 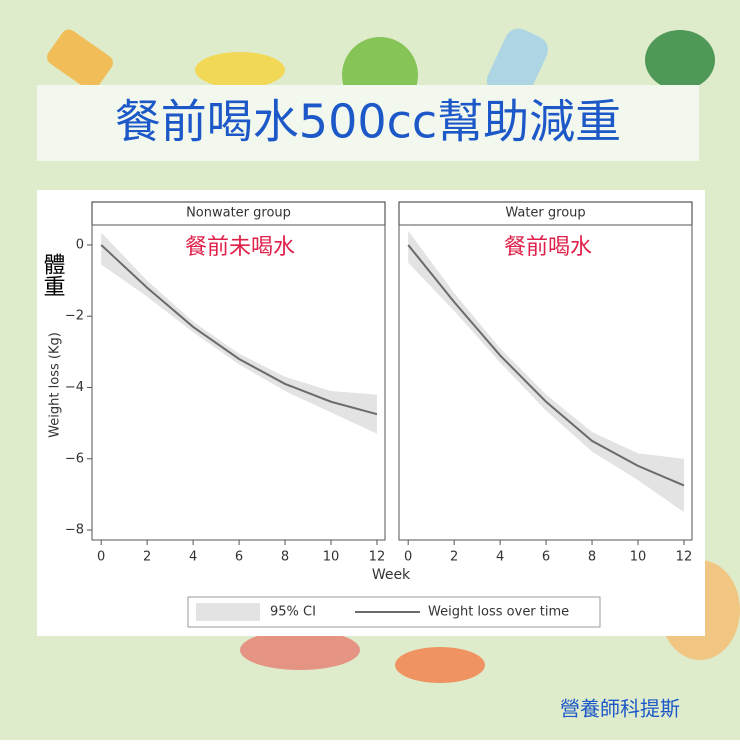 I want to click on side-label: 體重, so click(x=52, y=275).